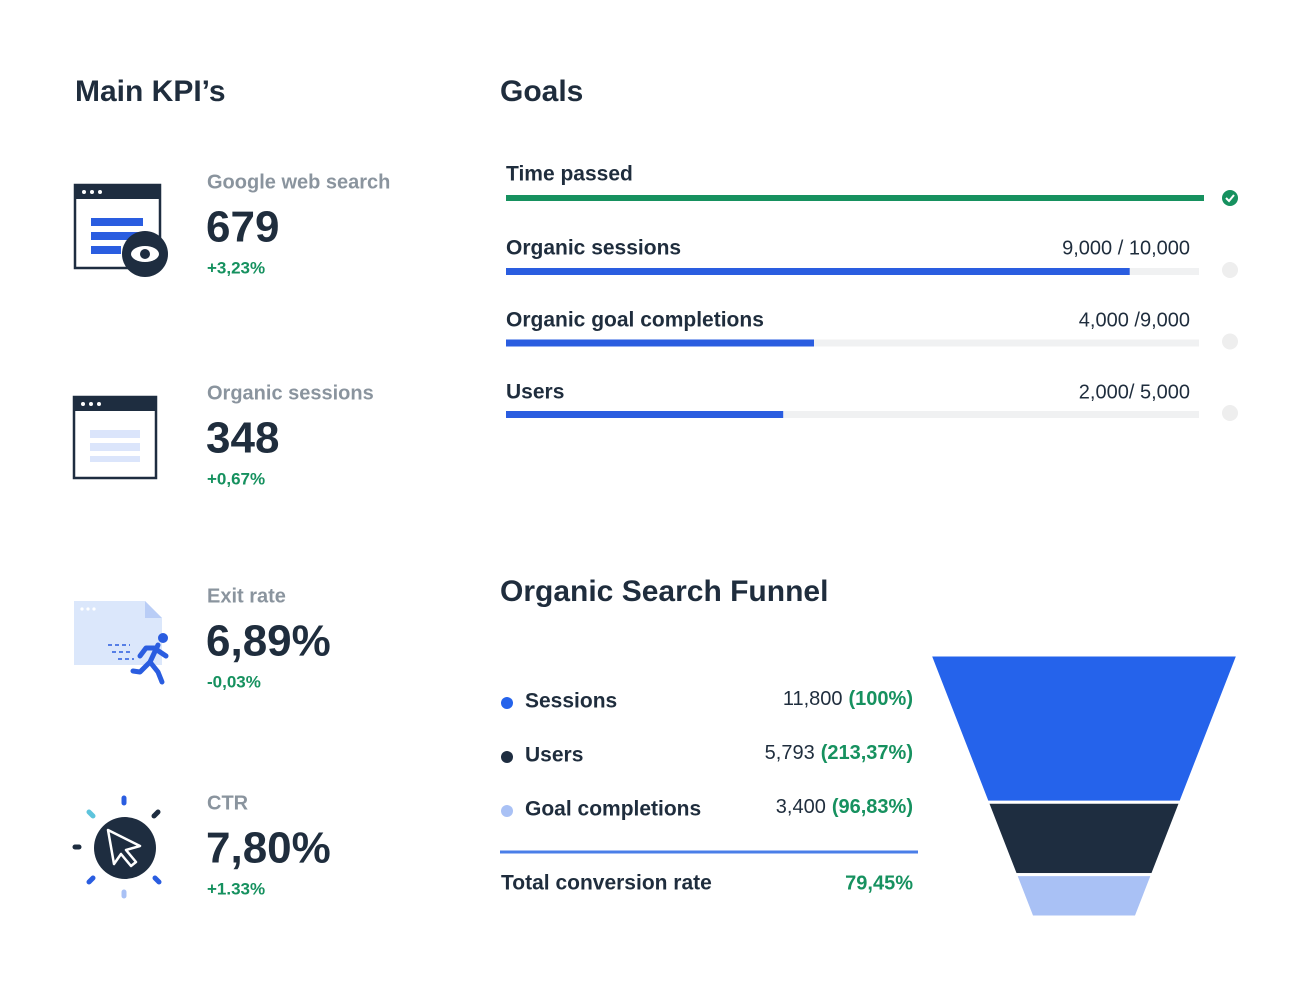 Image resolution: width=1300 pixels, height=1000 pixels. What do you see at coordinates (664, 591) in the screenshot?
I see `funnel-title: Organic Search Funnel` at bounding box center [664, 591].